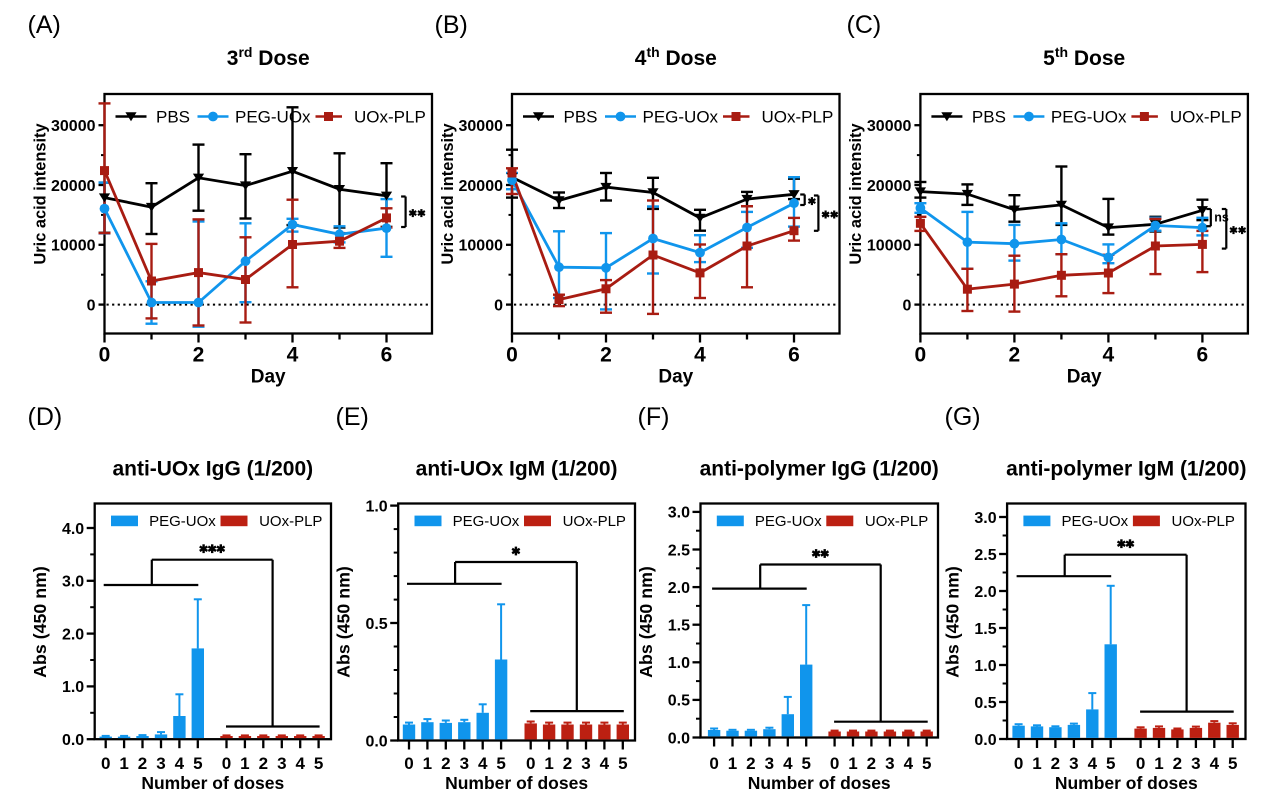 The width and height of the screenshot is (1269, 803). I want to click on svg-text: 0.5, so click(679, 701).